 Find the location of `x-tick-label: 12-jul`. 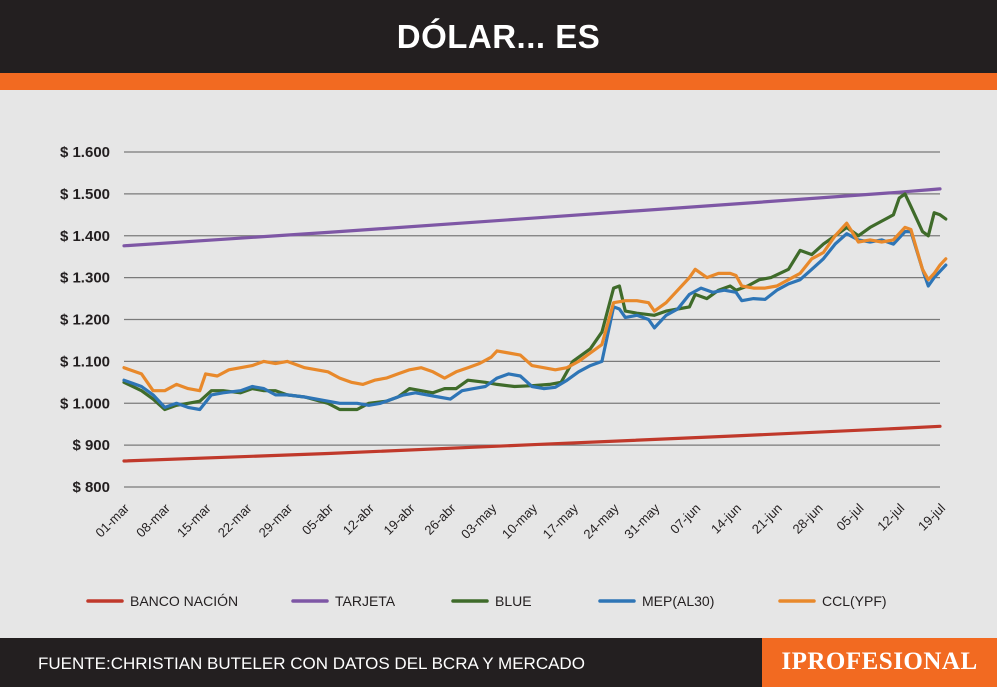

x-tick-label: 12-jul is located at coordinates (890, 516).